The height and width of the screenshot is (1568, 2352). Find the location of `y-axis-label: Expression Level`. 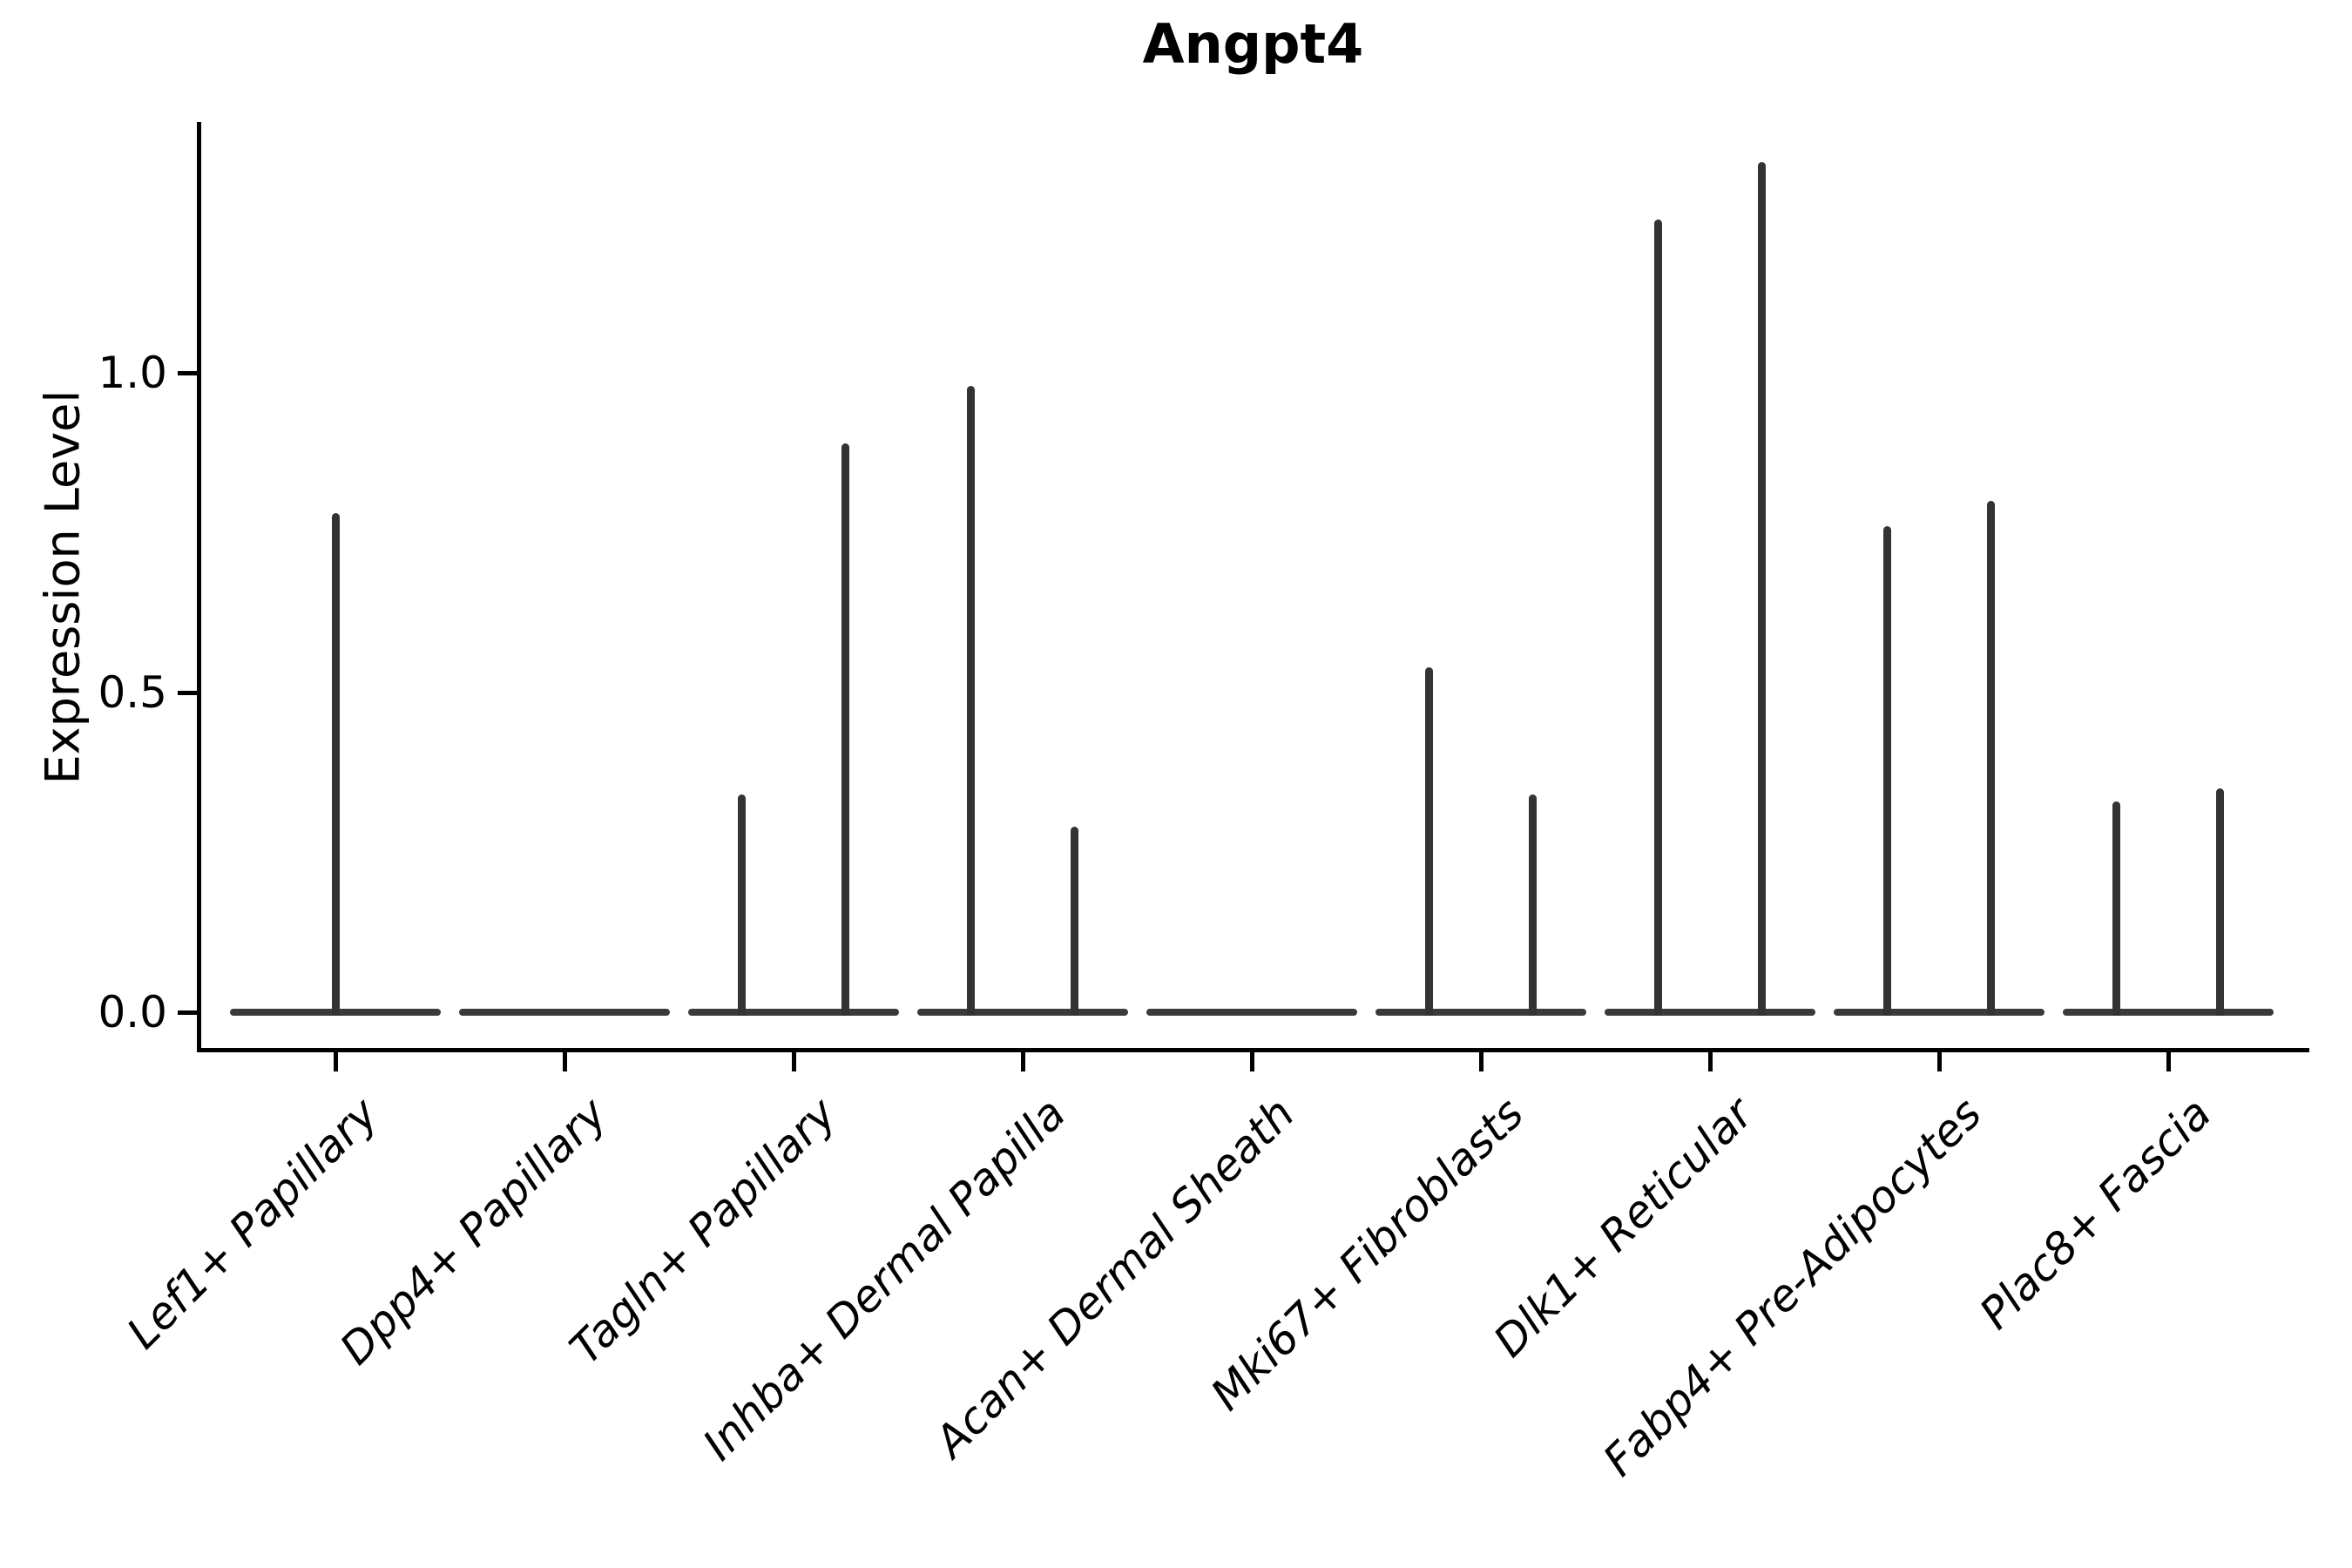

y-axis-label: Expression Level is located at coordinates (63, 587).